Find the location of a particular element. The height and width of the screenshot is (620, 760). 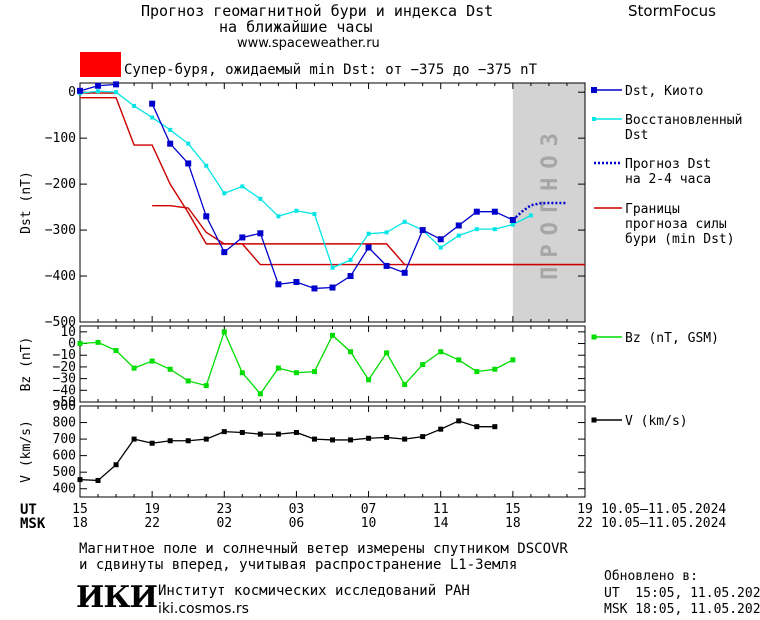

legend-restored-legend-text: Восстановленный is located at coordinates (683, 120).